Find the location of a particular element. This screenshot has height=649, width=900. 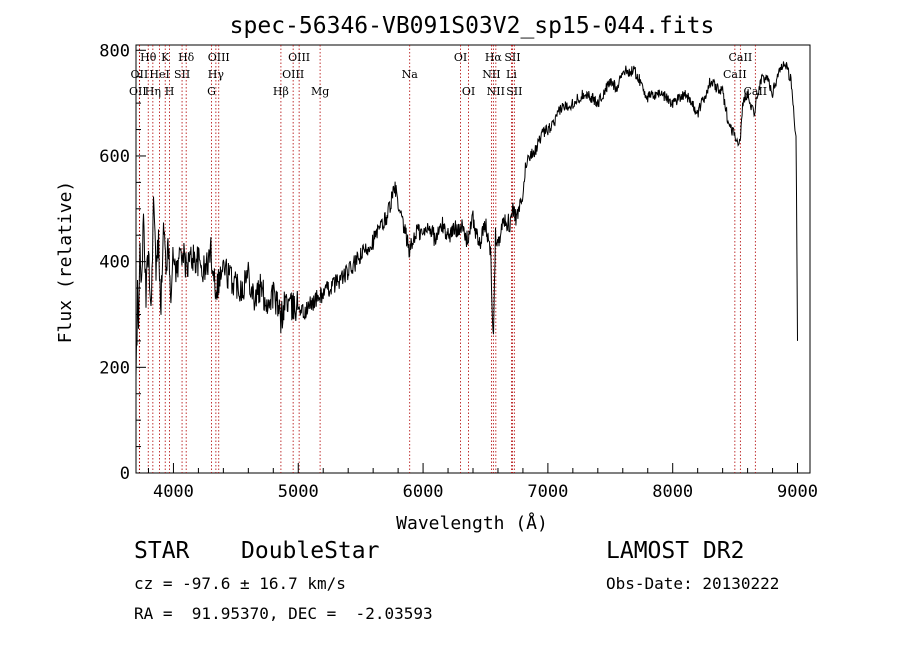

x-tick-label: 4000 is located at coordinates (173, 492).